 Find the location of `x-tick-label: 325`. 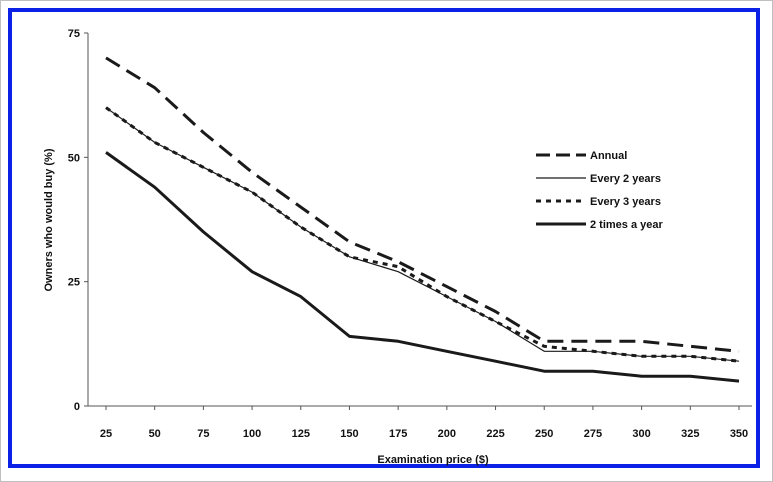

x-tick-label: 325 is located at coordinates (690, 434).